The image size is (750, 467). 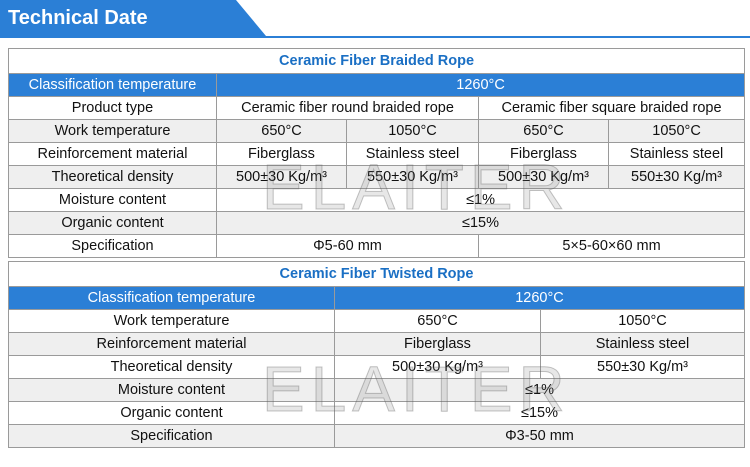 I want to click on table-row: Specification Φ3-50 mm, so click(x=377, y=436).